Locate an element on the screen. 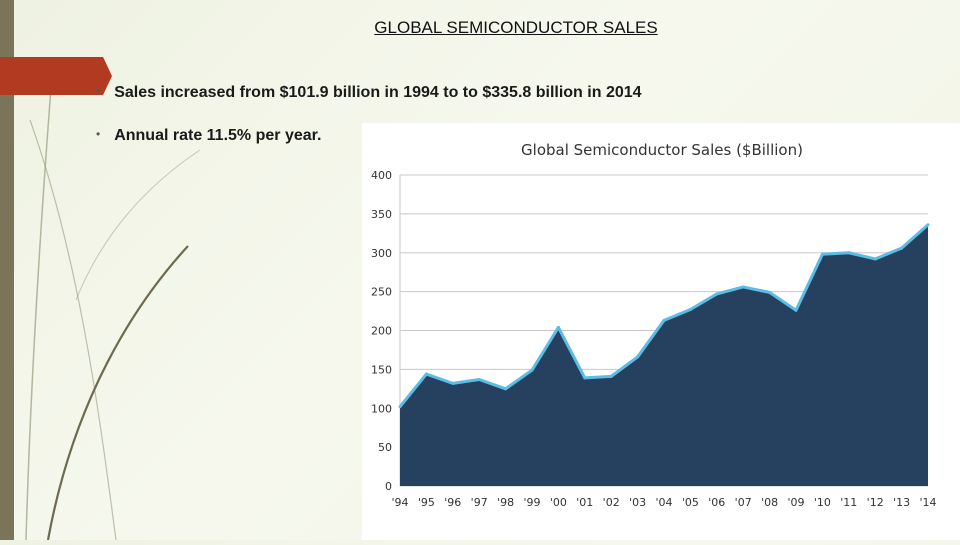 Image resolution: width=960 pixels, height=545 pixels. y-tick-label: 0 is located at coordinates (388, 486).